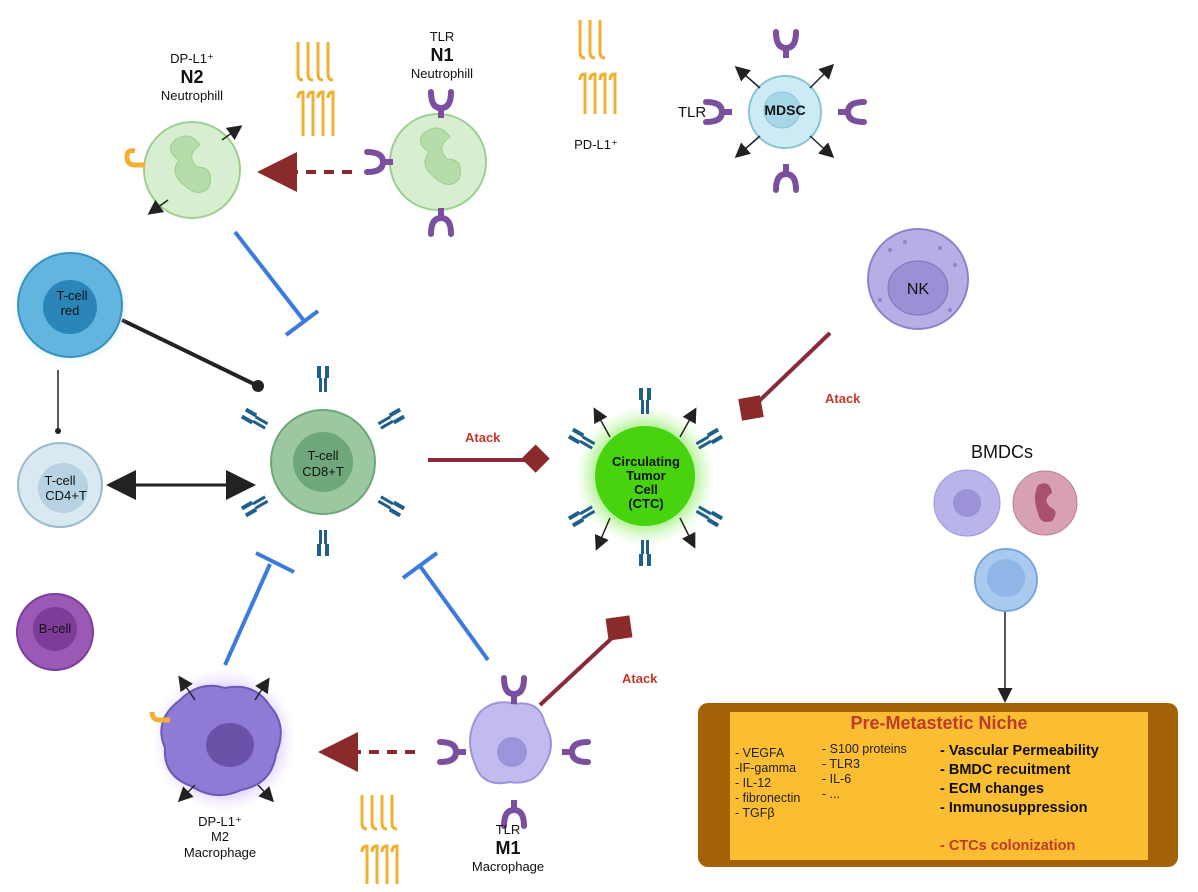 The image size is (1198, 892). Describe the element at coordinates (220, 821) in the screenshot. I see `m2-sup-label: DP-L1⁺` at that location.